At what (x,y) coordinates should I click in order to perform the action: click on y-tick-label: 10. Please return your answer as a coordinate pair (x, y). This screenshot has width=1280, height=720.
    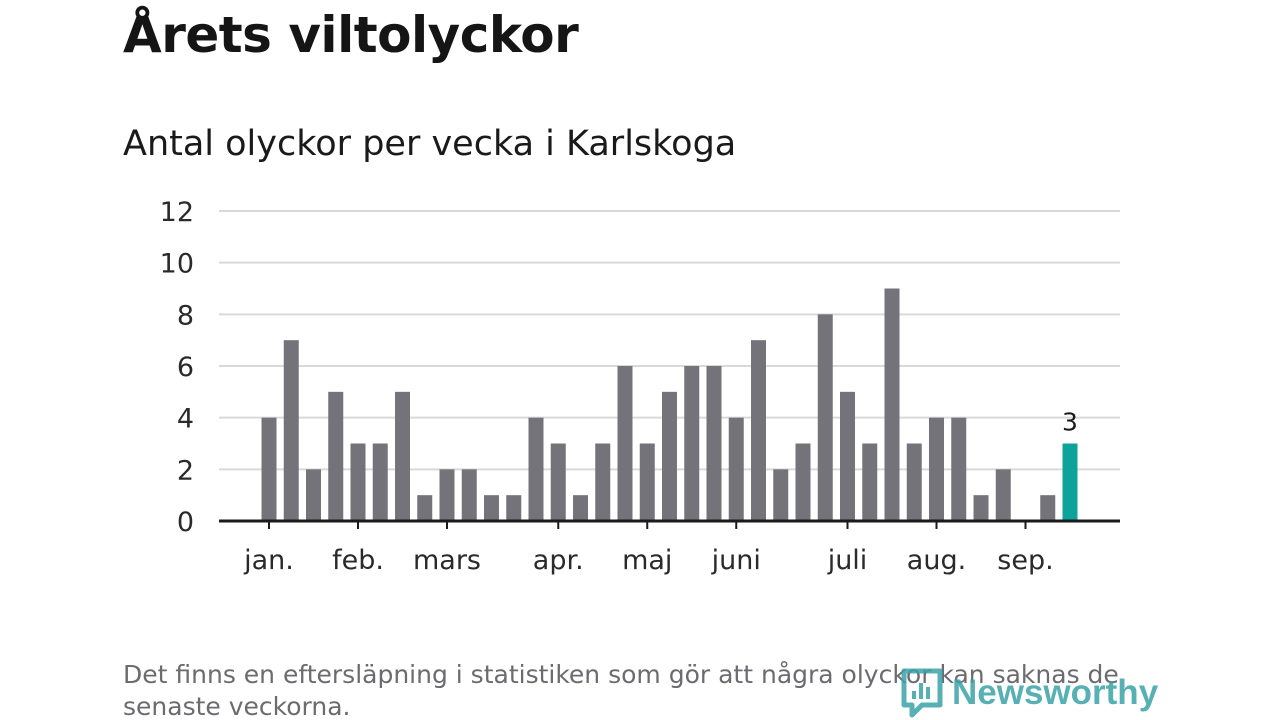
    Looking at the image, I should click on (177, 264).